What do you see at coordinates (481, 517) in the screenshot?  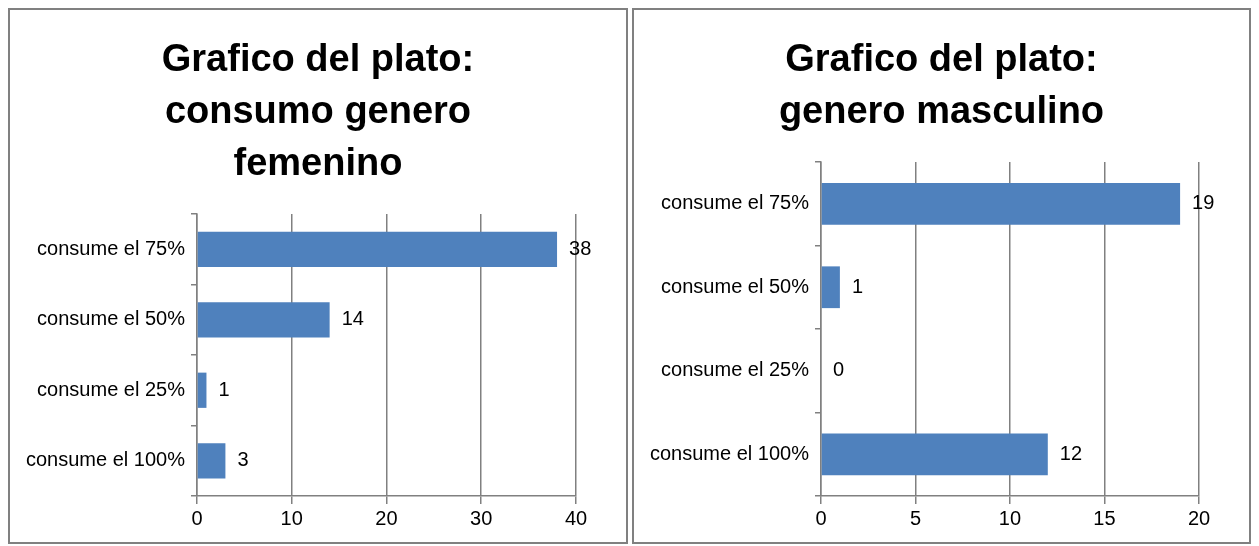 I see `x-tick-label: 30` at bounding box center [481, 517].